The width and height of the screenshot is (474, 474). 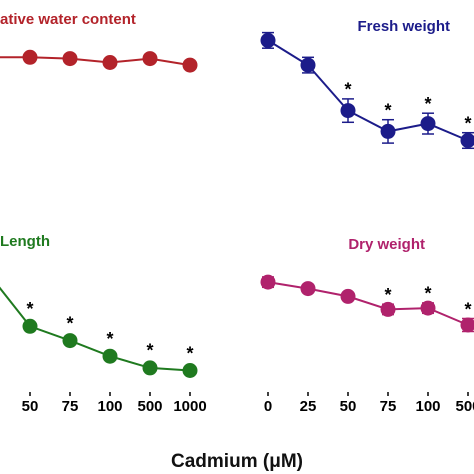 What do you see at coordinates (189, 406) in the screenshot?
I see `x-tick-label: 1000` at bounding box center [189, 406].